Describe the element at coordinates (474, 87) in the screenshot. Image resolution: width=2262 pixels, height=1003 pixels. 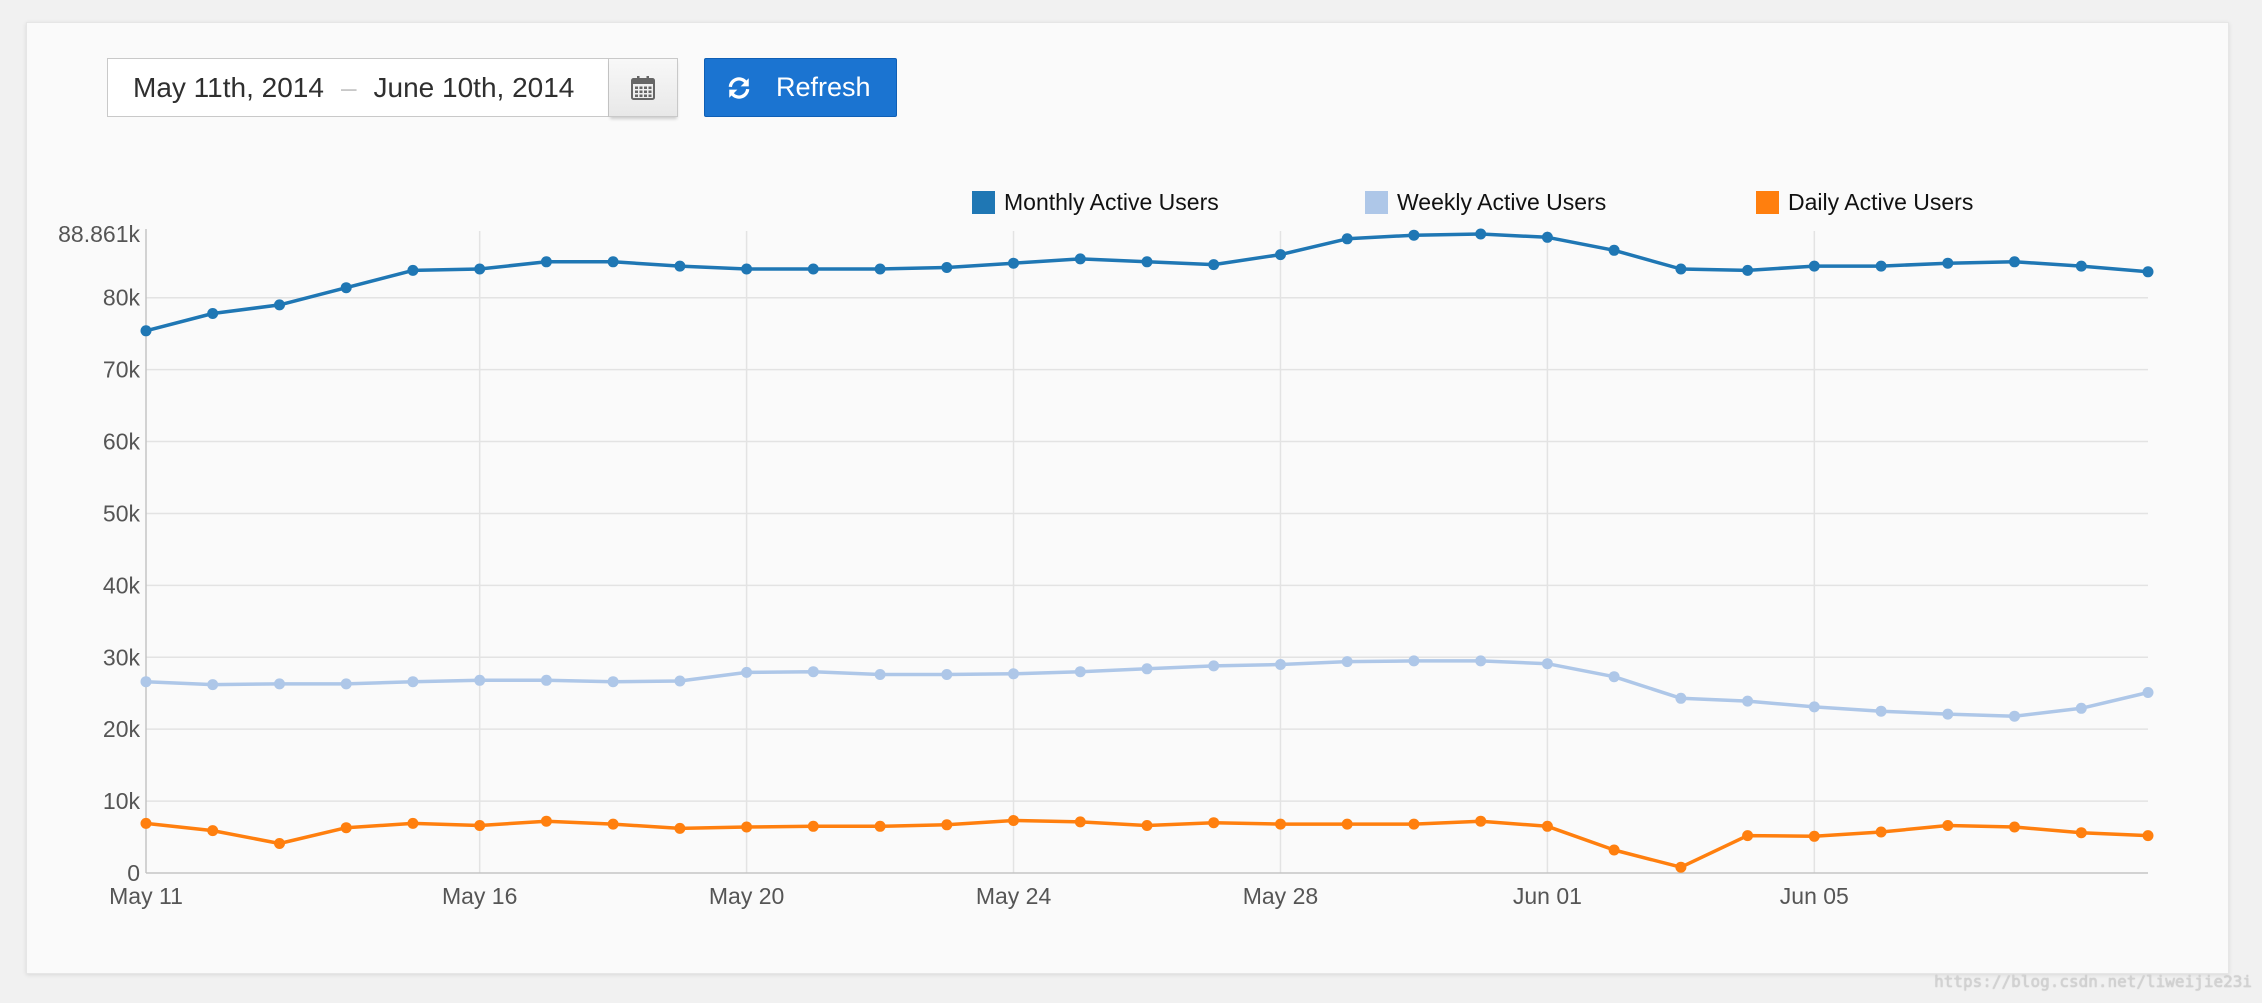
I see `end-date: June 10th, 2014` at that location.